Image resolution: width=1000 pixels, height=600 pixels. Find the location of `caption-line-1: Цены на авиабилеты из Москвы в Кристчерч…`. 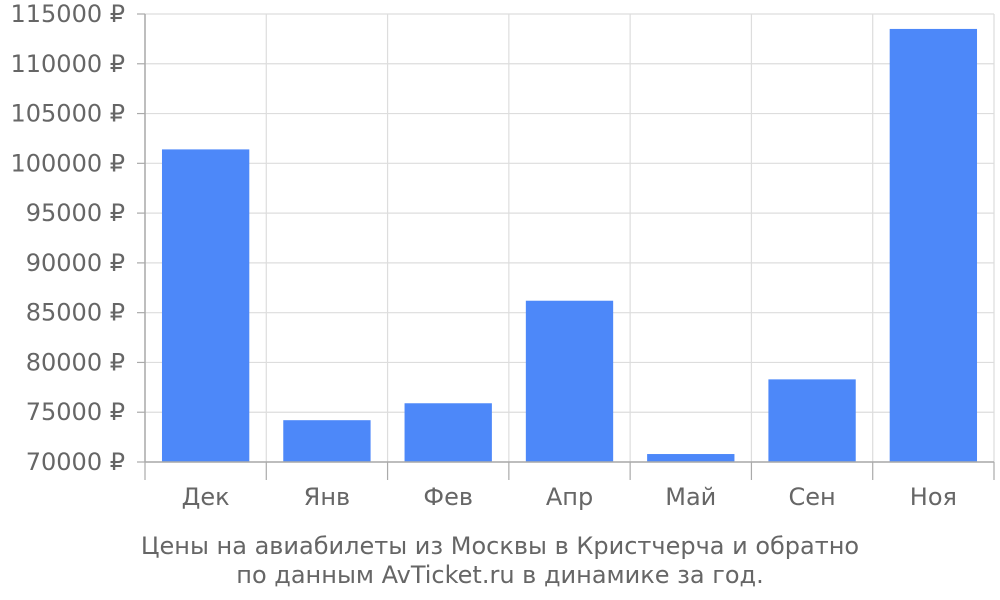

caption-line-1: Цены на авиабилеты из Москвы в Кристчерч… is located at coordinates (500, 546).